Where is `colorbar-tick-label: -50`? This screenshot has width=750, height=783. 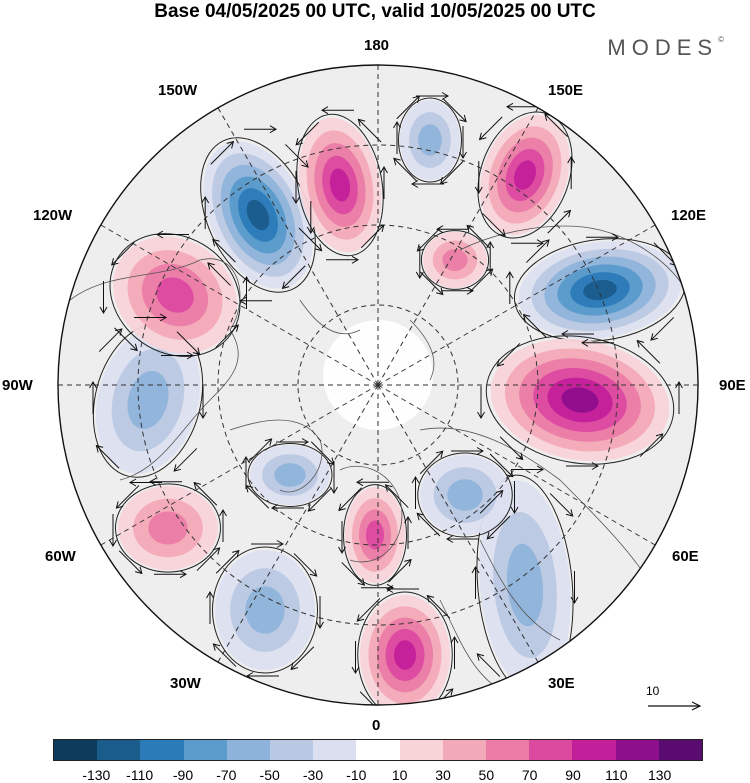
colorbar-tick-label: -50 is located at coordinates (269, 775).